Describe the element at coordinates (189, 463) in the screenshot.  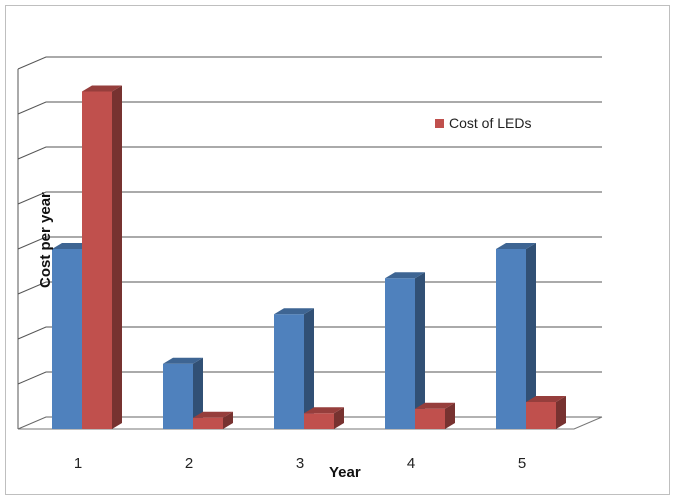
I see `x-tick-label: 2` at that location.